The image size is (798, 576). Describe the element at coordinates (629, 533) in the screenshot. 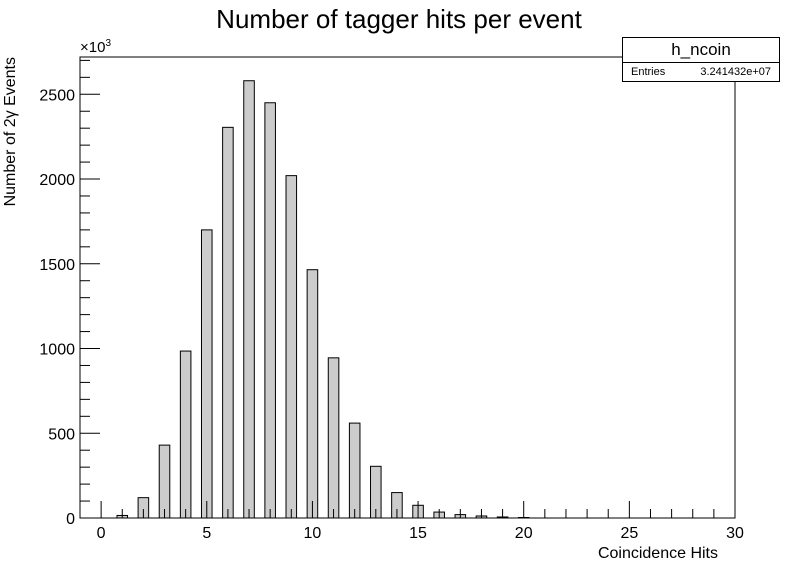

I see `x-tick-label-25: 25` at that location.